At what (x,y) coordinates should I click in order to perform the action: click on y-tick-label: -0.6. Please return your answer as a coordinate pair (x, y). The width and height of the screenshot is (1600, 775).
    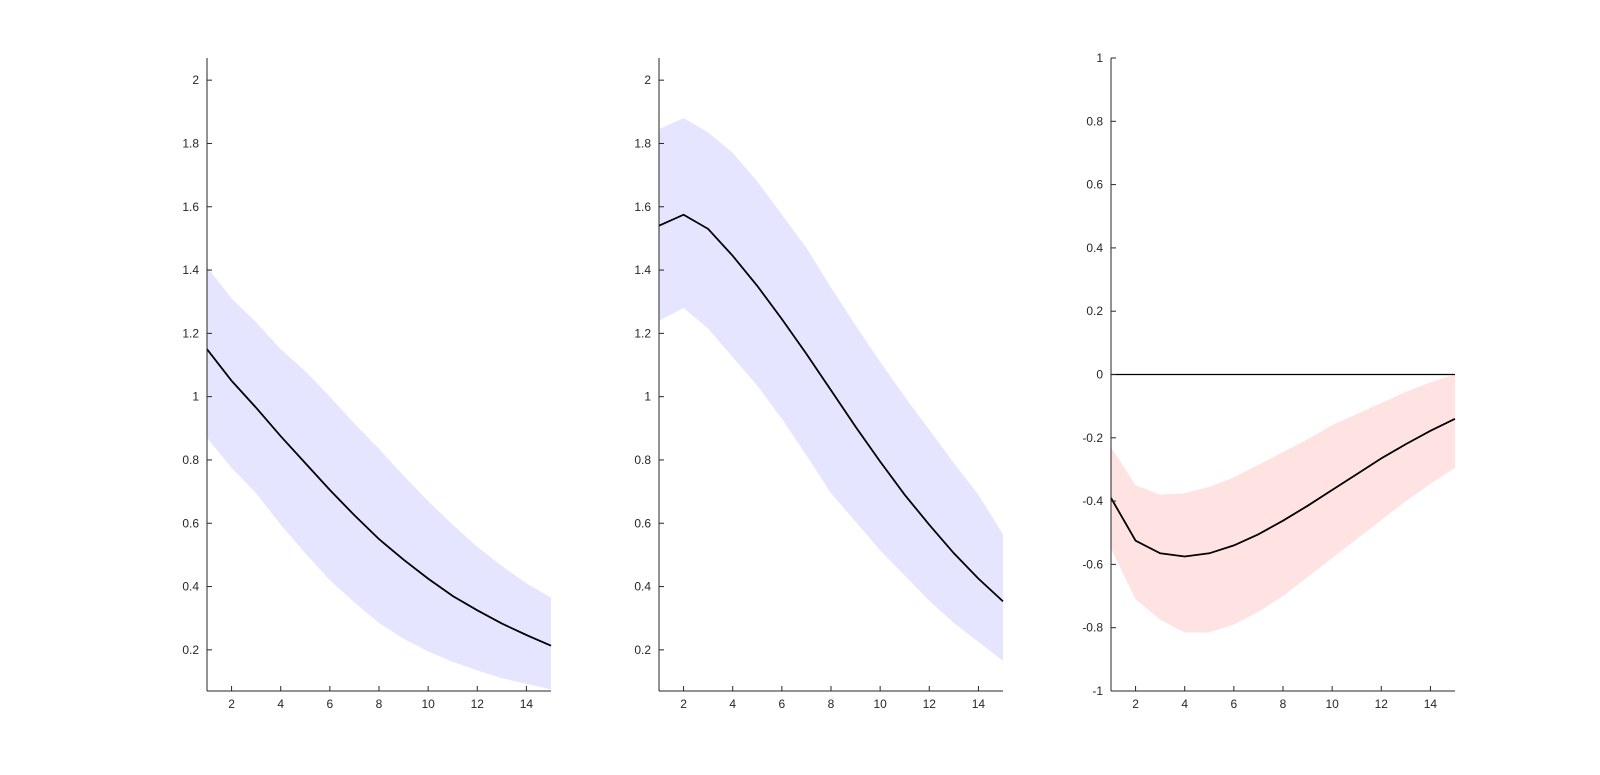
    Looking at the image, I should click on (1092, 564).